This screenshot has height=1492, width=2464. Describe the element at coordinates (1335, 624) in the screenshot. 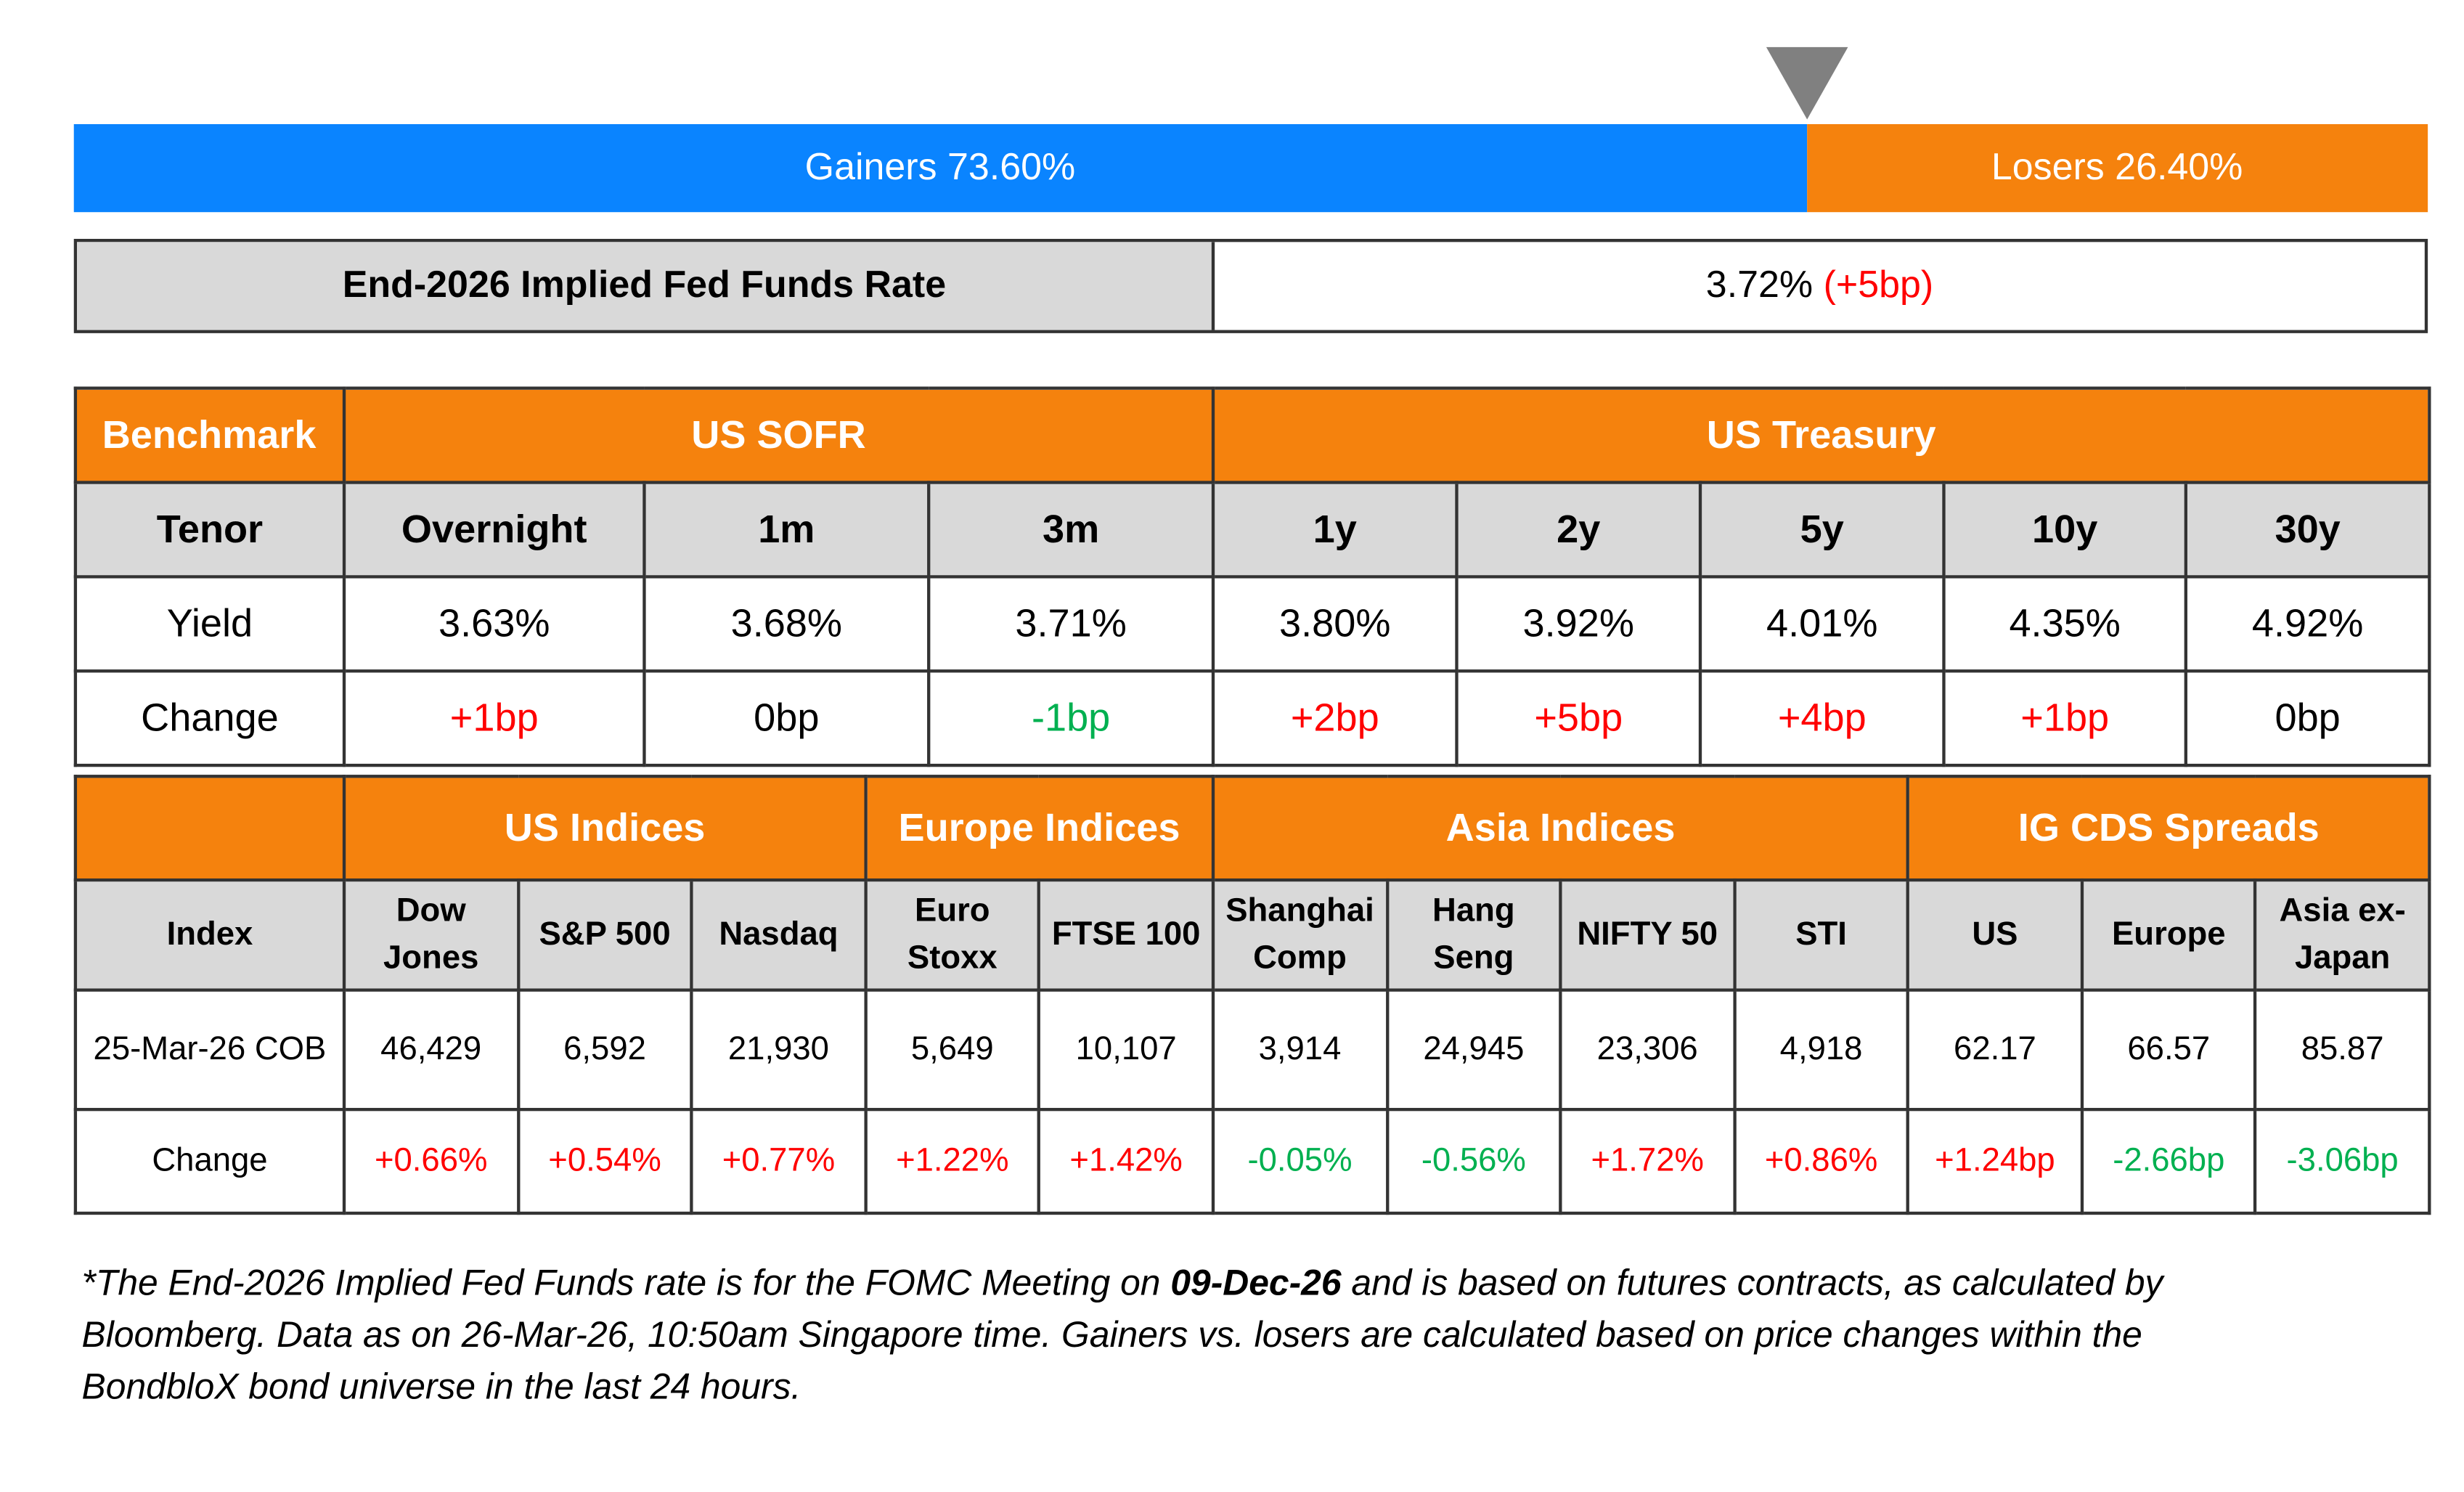

I see `yield: 3.80%` at that location.